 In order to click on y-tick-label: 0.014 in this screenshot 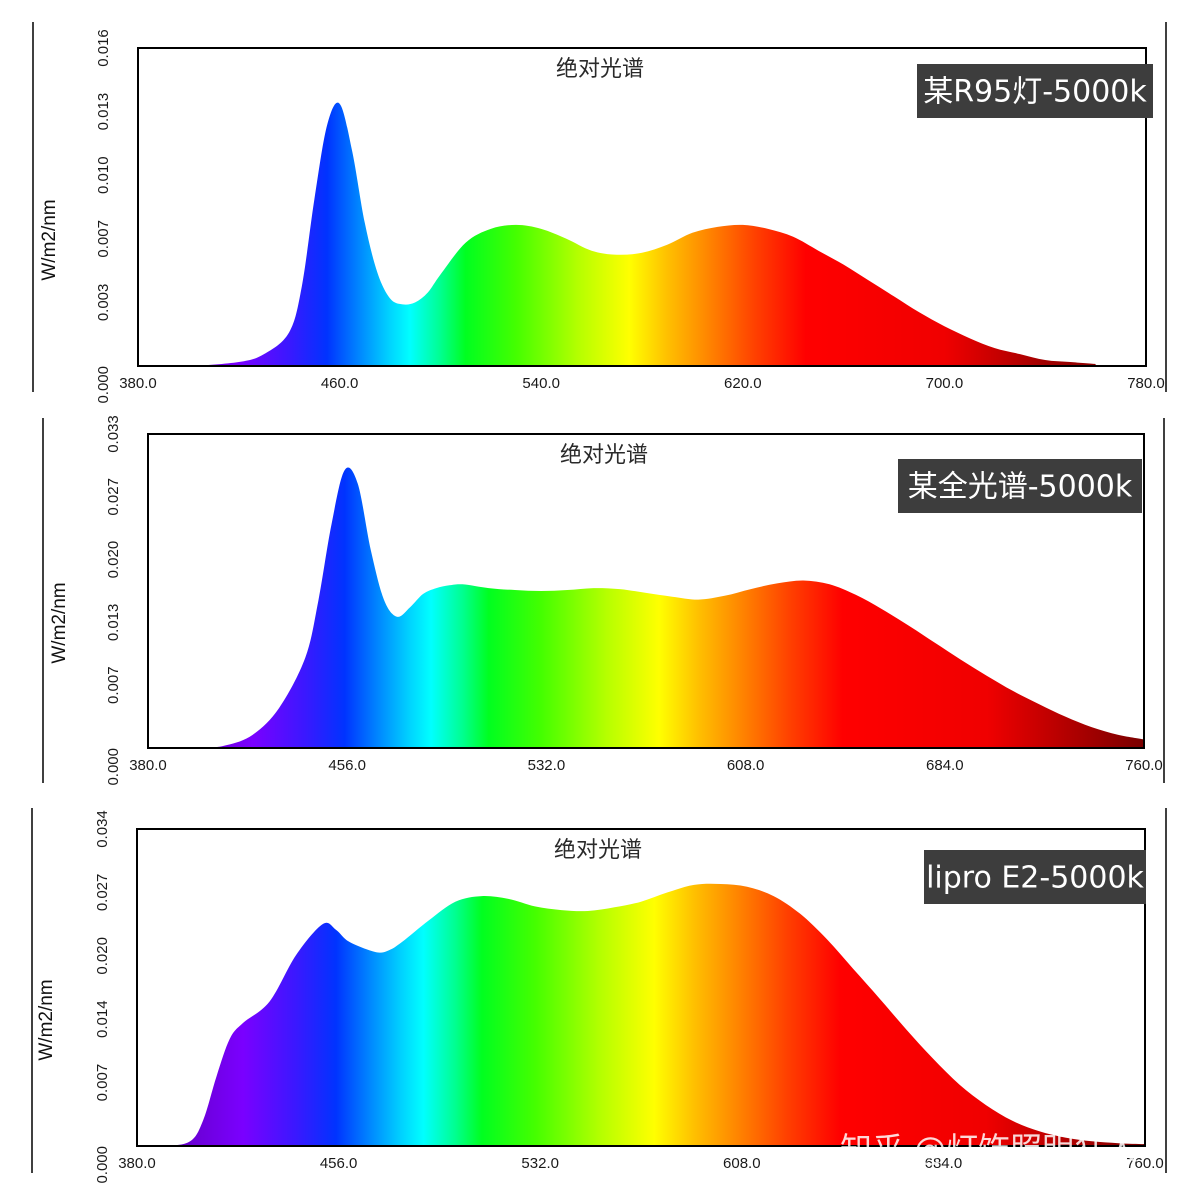, I will do `click(102, 1019)`.